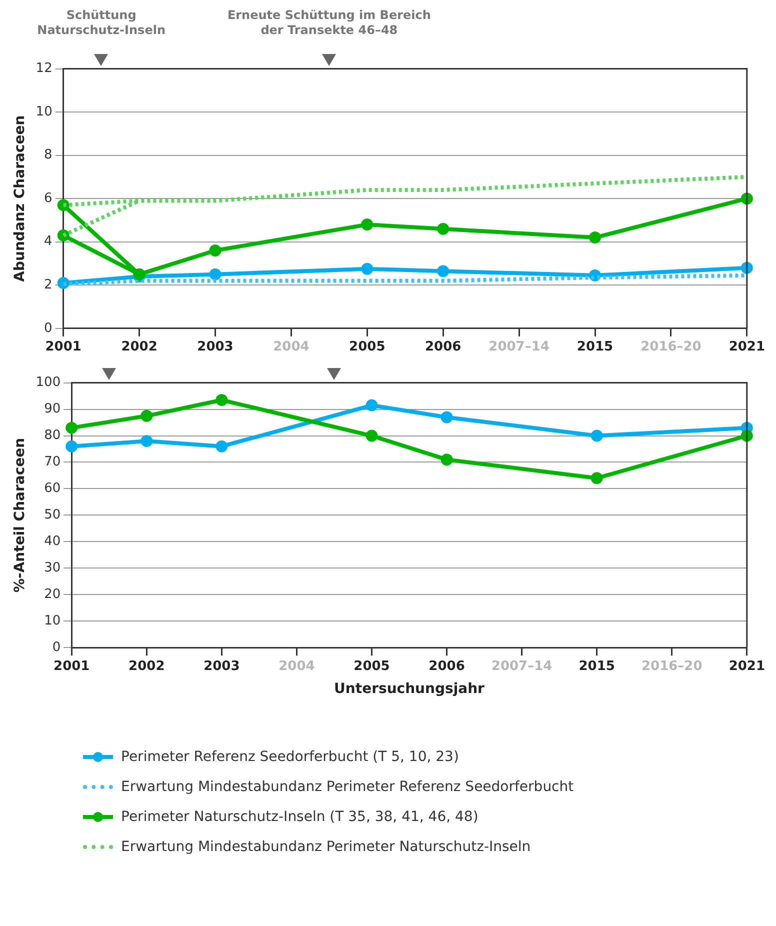 This screenshot has width=776, height=926. What do you see at coordinates (52, 436) in the screenshot?
I see `y-tick-label: 80` at bounding box center [52, 436].